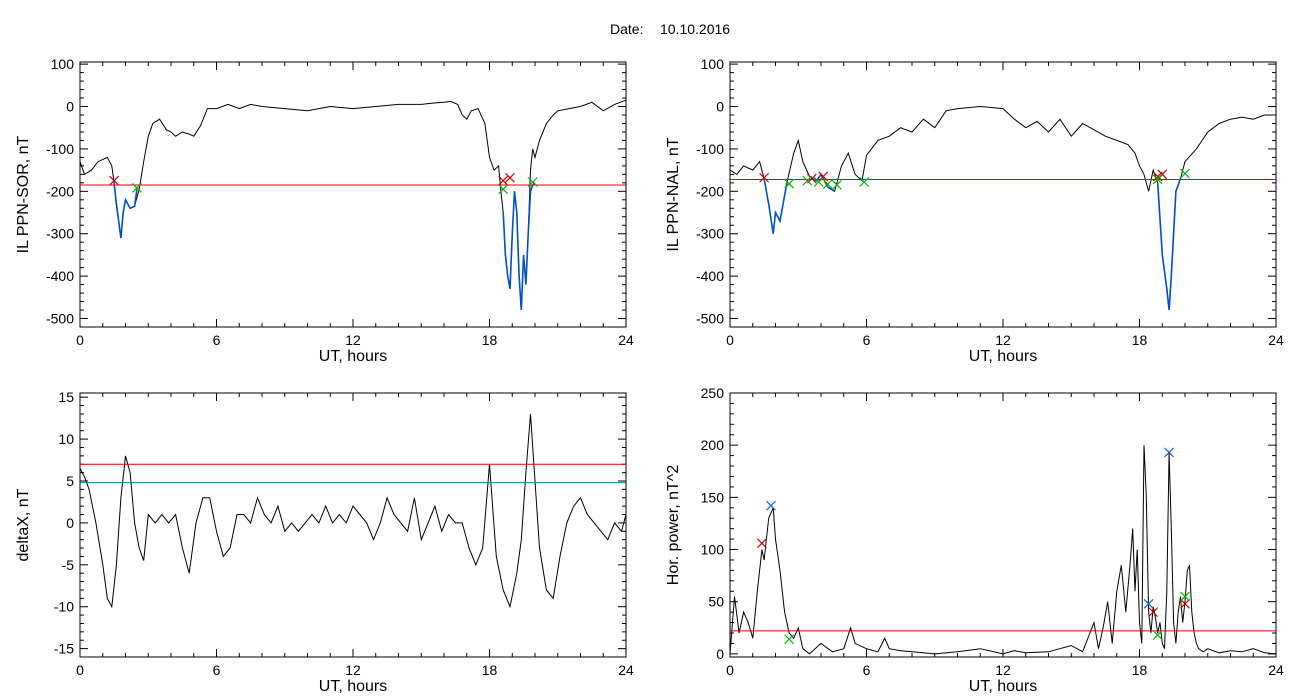 Image resolution: width=1300 pixels, height=700 pixels. I want to click on date-value: 10.10.2016, so click(695, 29).